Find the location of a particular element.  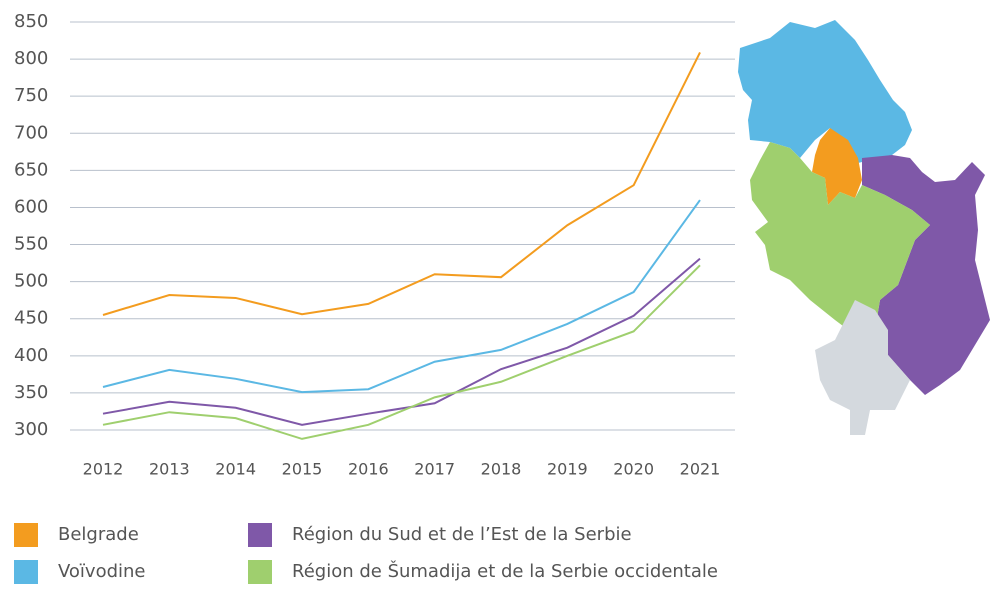

y-tick-label: 700 is located at coordinates (31, 132).